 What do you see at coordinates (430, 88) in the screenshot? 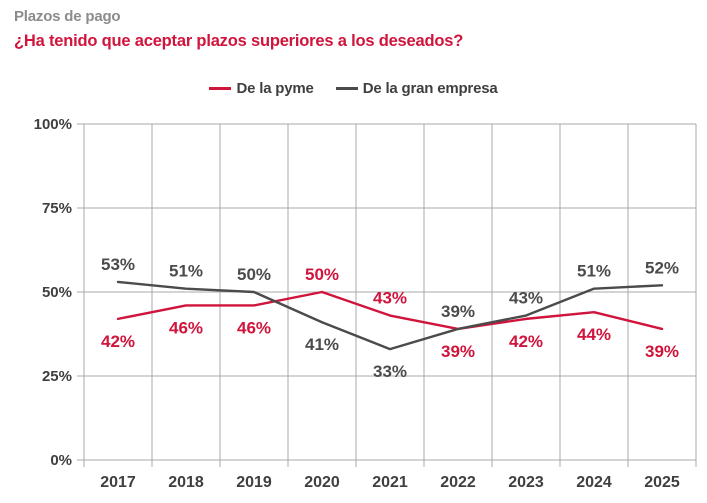
I see `legend-label-gran-empresa: De la gran empresa` at bounding box center [430, 88].